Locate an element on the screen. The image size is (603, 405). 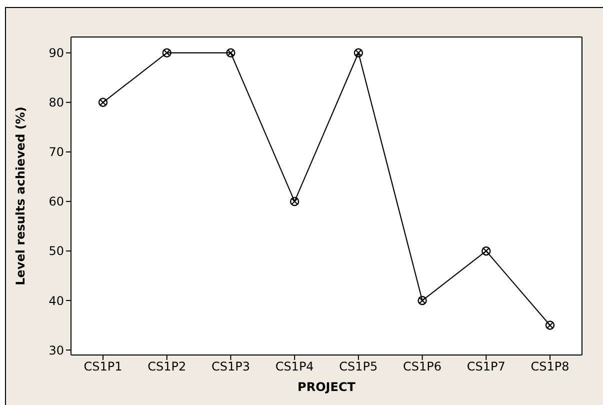
y-tick-label: 50 is located at coordinates (56, 251).